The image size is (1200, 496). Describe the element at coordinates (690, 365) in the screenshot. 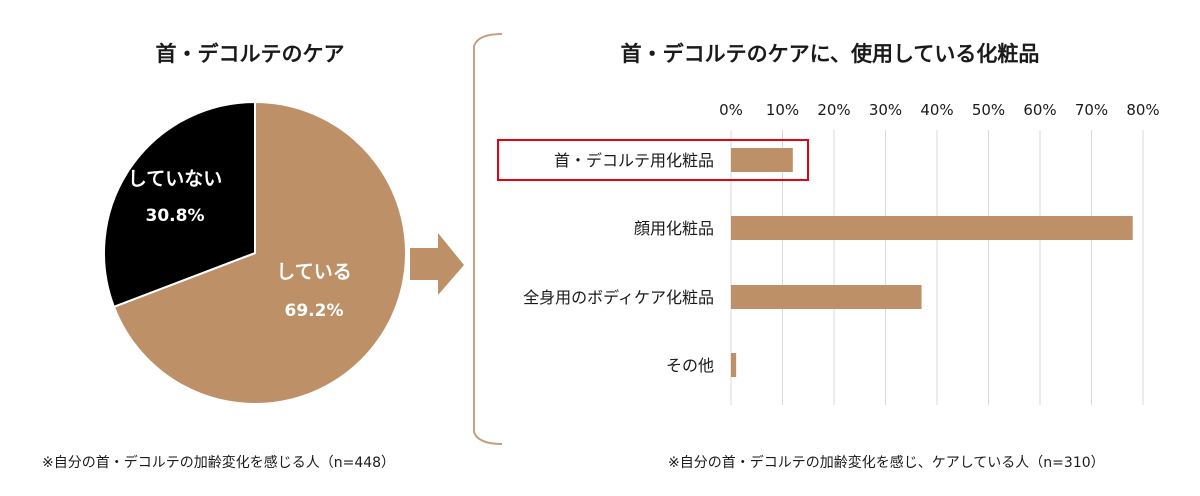

I see `category-label: その他` at that location.